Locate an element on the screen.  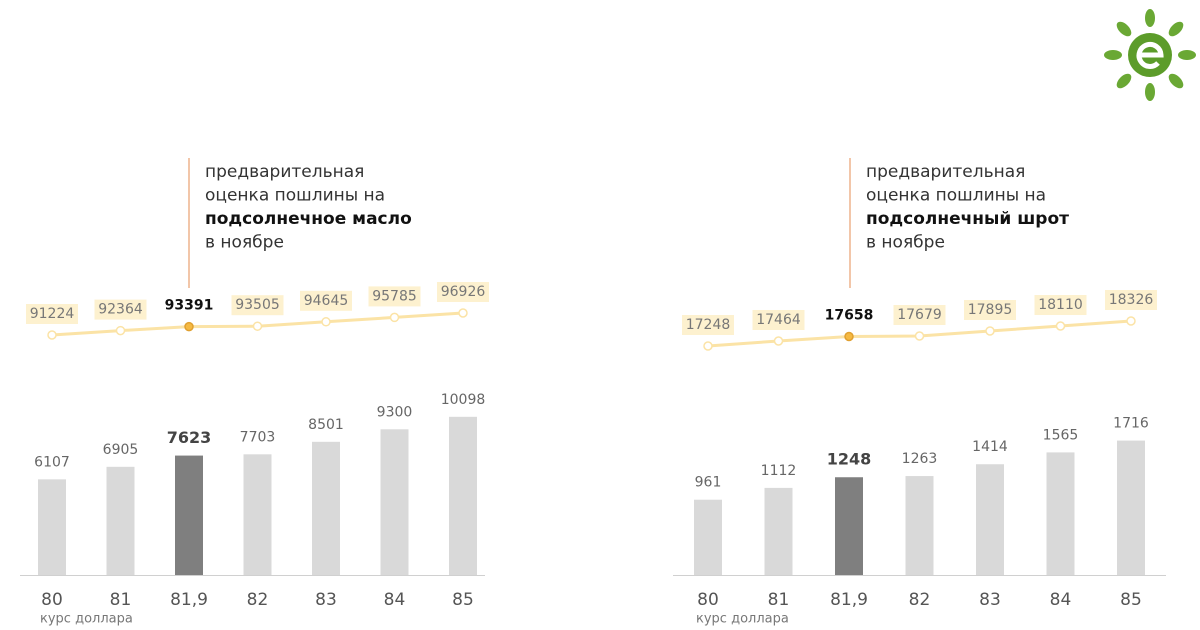
value-label: 7623 is located at coordinates (189, 437).